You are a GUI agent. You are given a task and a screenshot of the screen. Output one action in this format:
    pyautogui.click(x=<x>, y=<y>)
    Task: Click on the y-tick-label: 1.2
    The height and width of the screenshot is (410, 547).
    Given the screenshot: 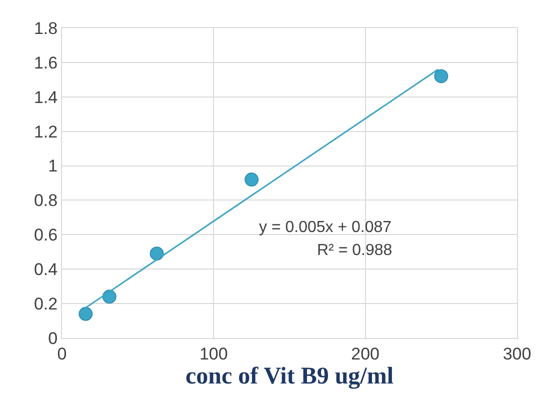 What is the action you would take?
    pyautogui.click(x=46, y=132)
    